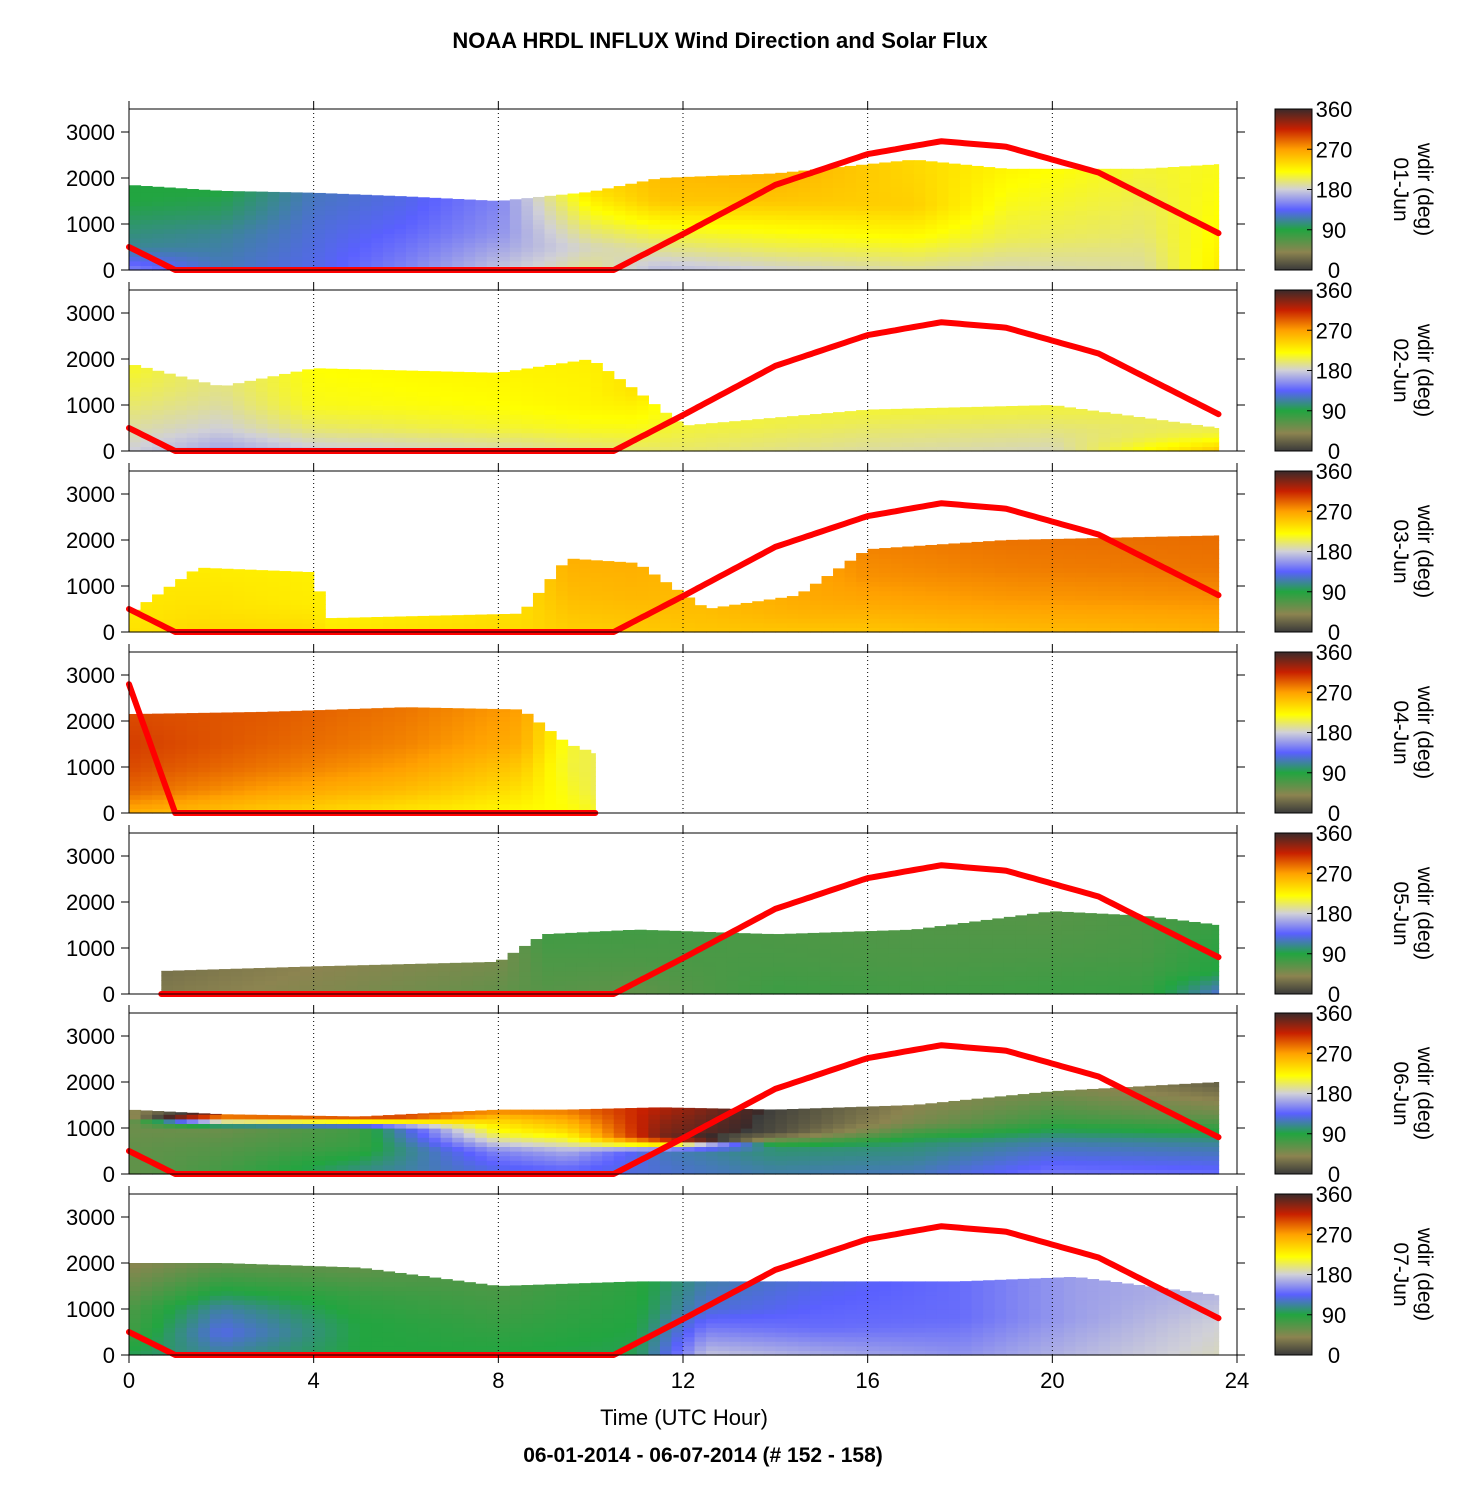 This screenshot has width=1473, height=1489. What do you see at coordinates (90, 586) in the screenshot?
I see `y-tick-label: 1000` at bounding box center [90, 586].